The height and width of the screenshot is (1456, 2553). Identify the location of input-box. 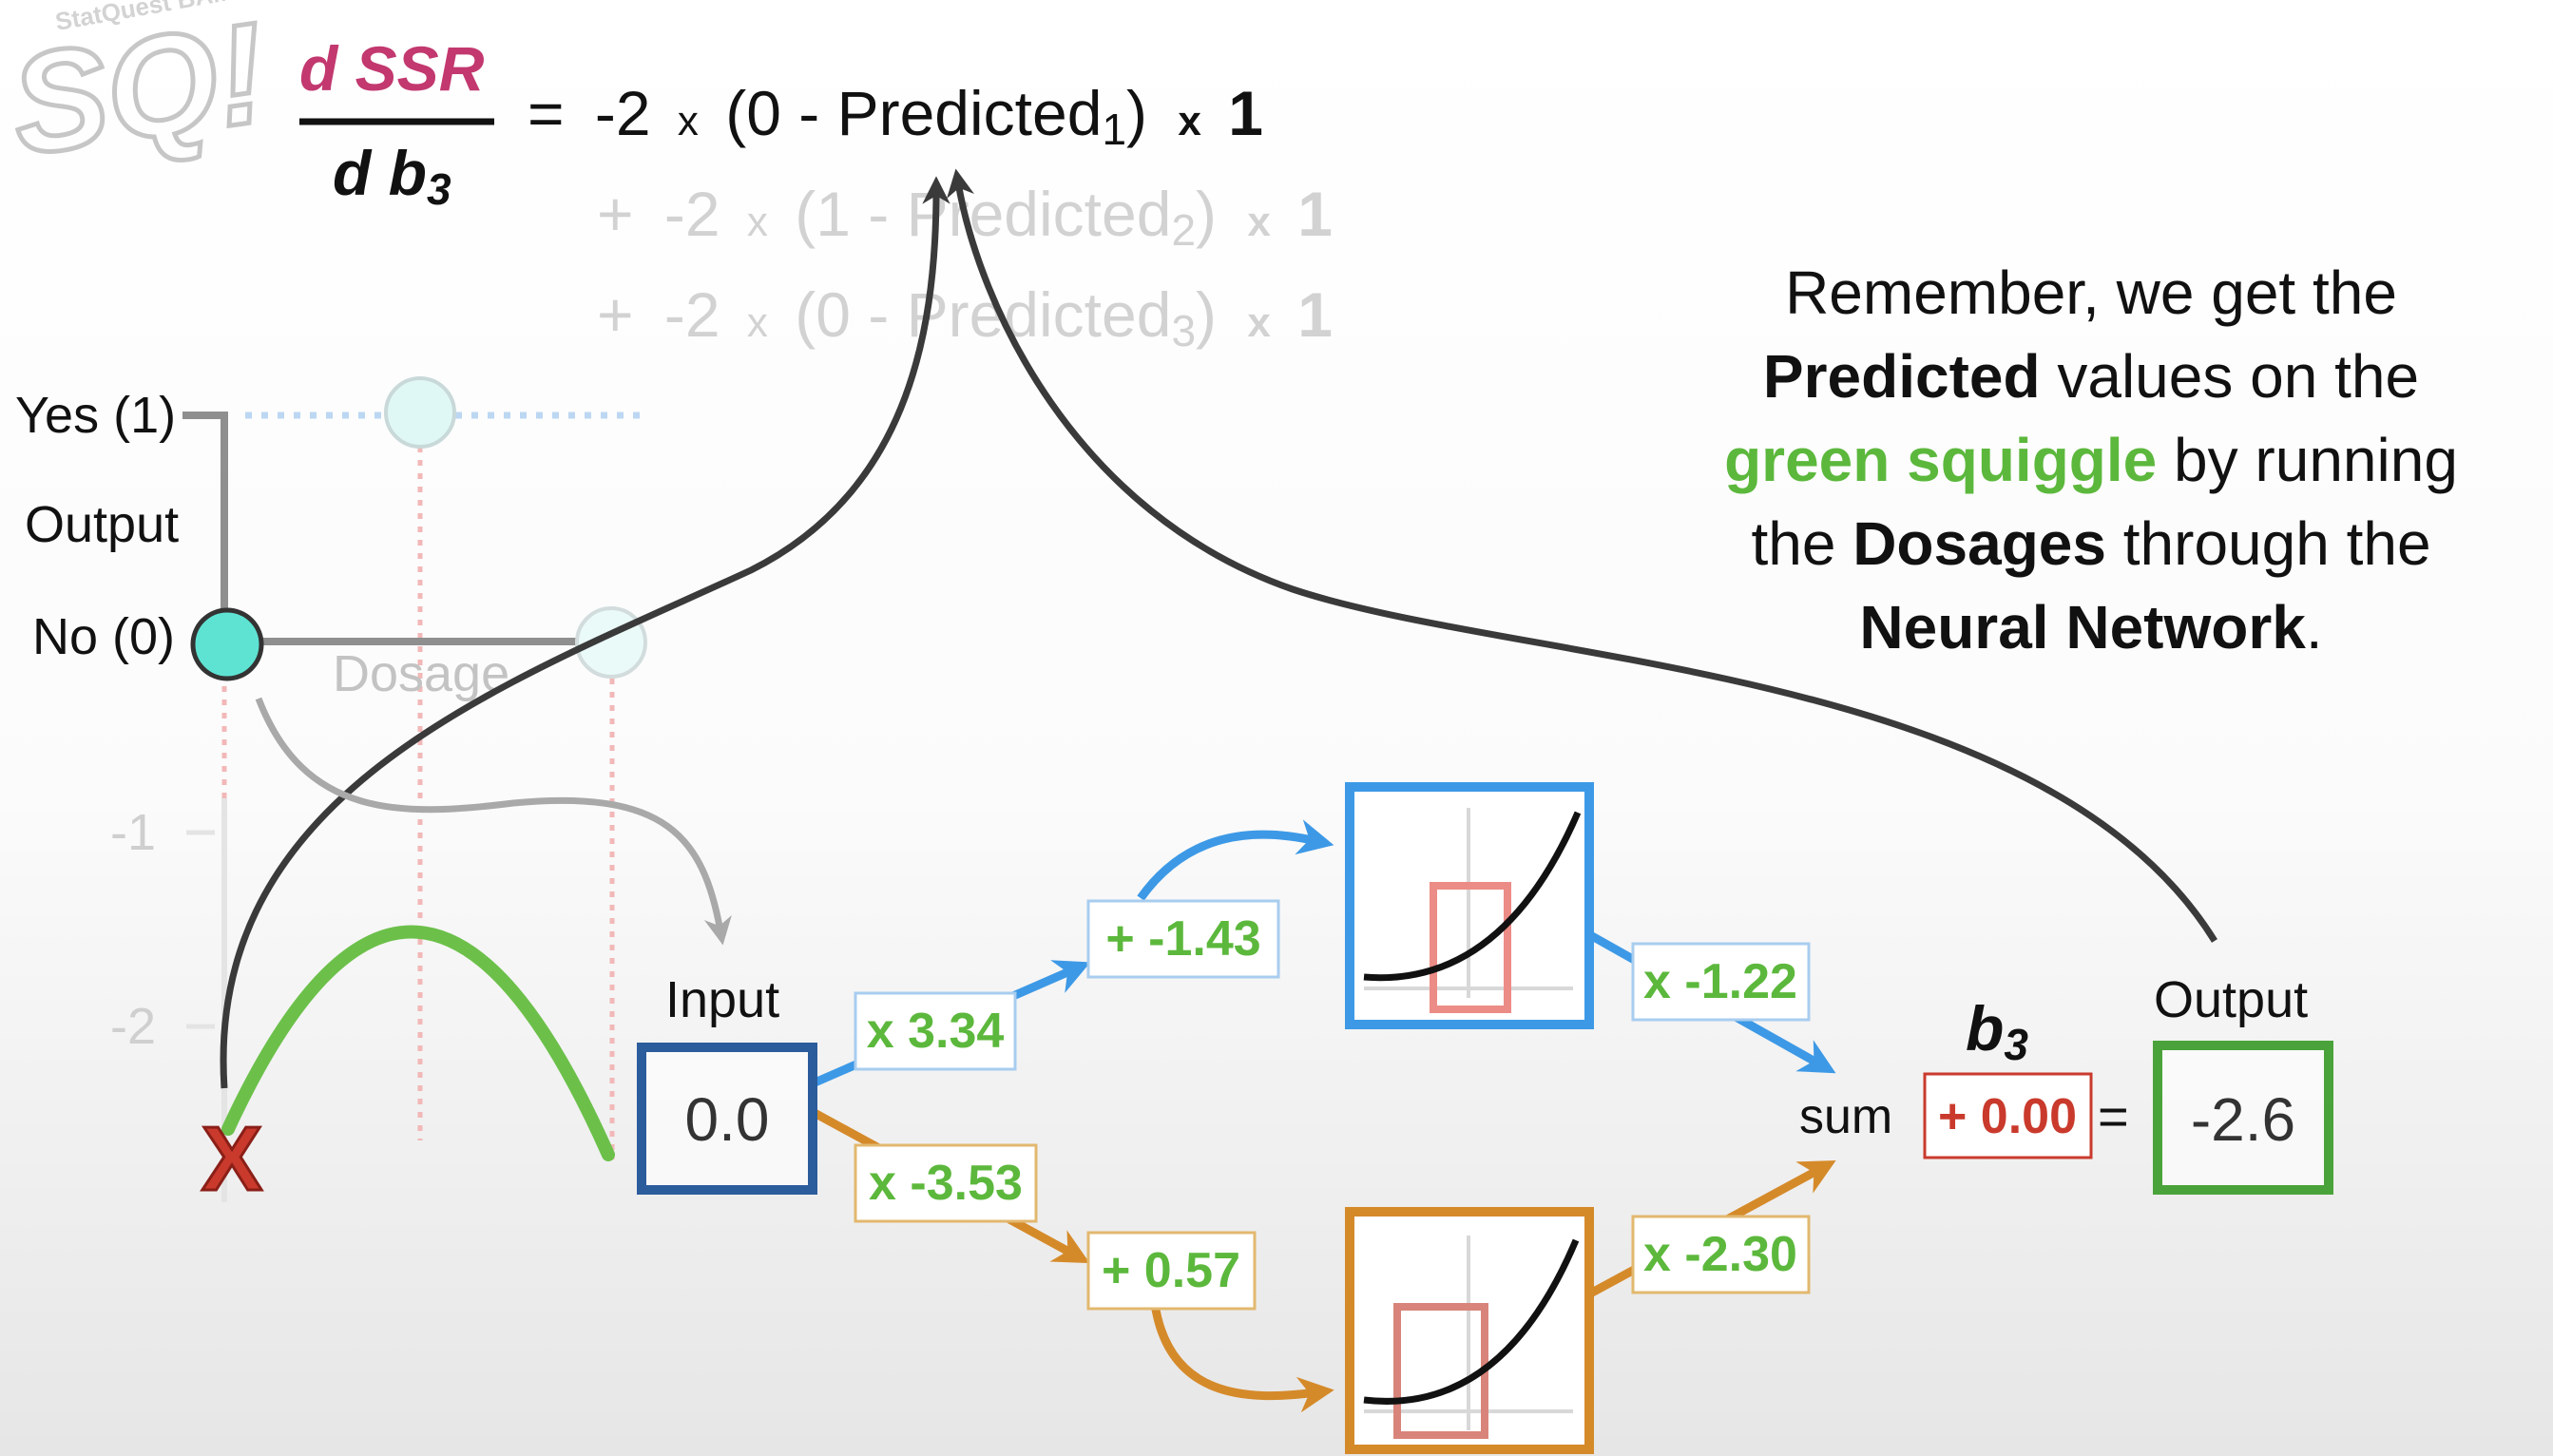
(727, 1119).